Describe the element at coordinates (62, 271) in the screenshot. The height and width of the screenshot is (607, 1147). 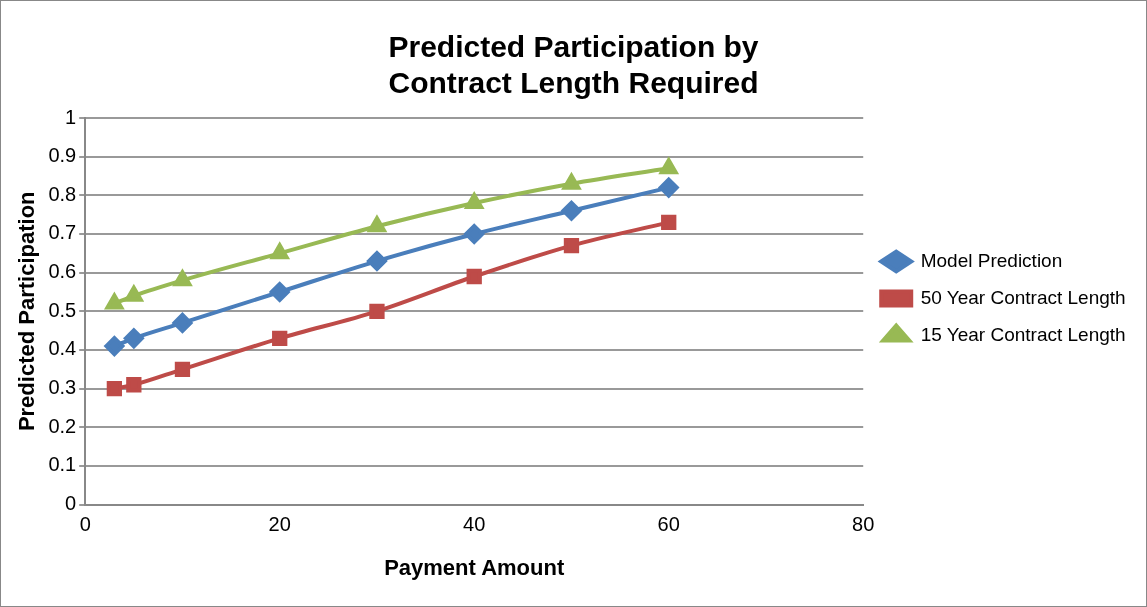
I see `y-tick-label: 0.6` at that location.